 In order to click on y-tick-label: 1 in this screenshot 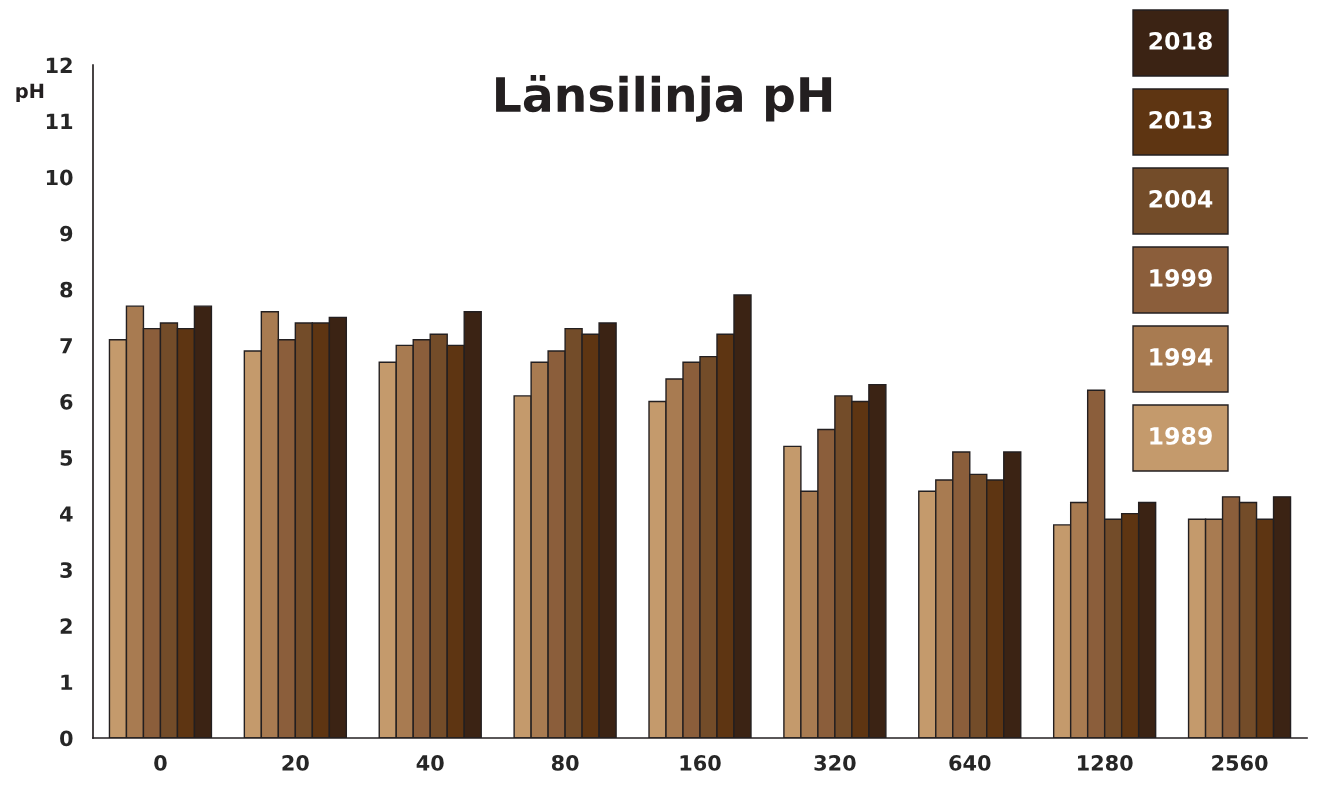, I will do `click(67, 682)`.